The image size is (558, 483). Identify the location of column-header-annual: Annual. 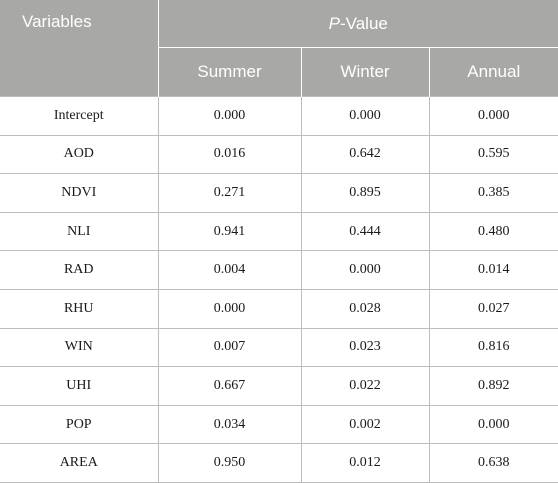
(493, 72).